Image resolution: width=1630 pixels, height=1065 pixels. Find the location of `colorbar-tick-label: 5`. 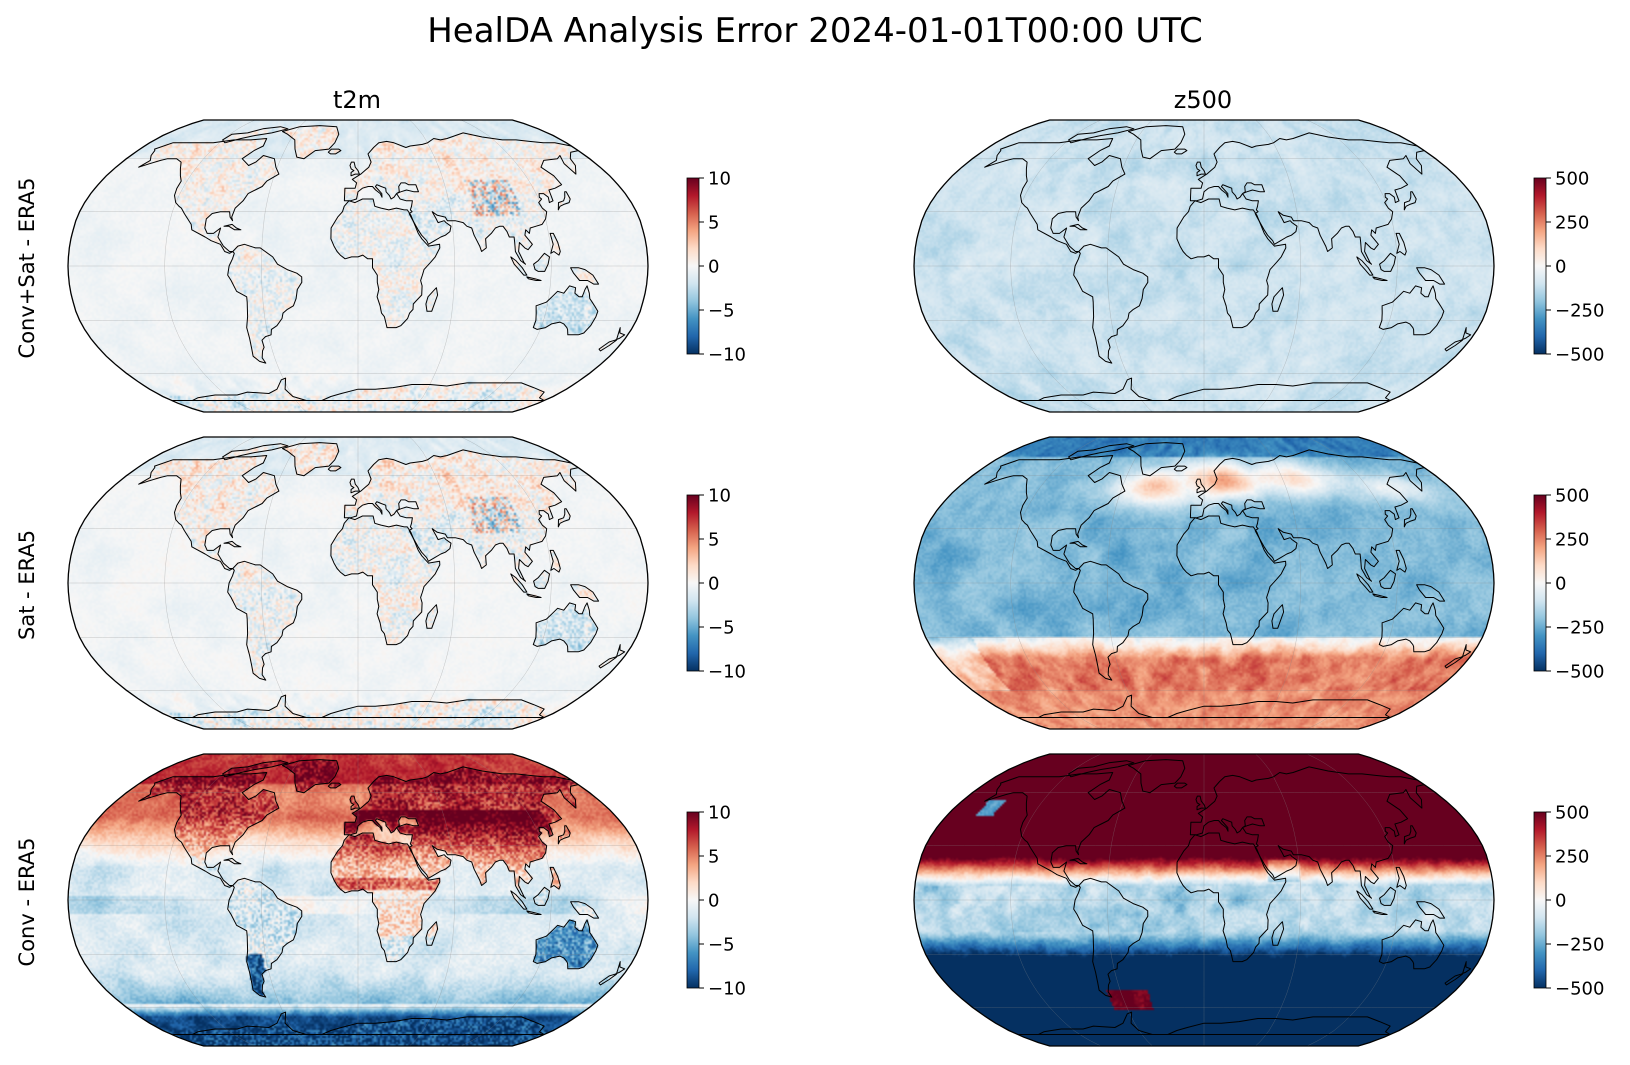

colorbar-tick-label: 5 is located at coordinates (713, 223).